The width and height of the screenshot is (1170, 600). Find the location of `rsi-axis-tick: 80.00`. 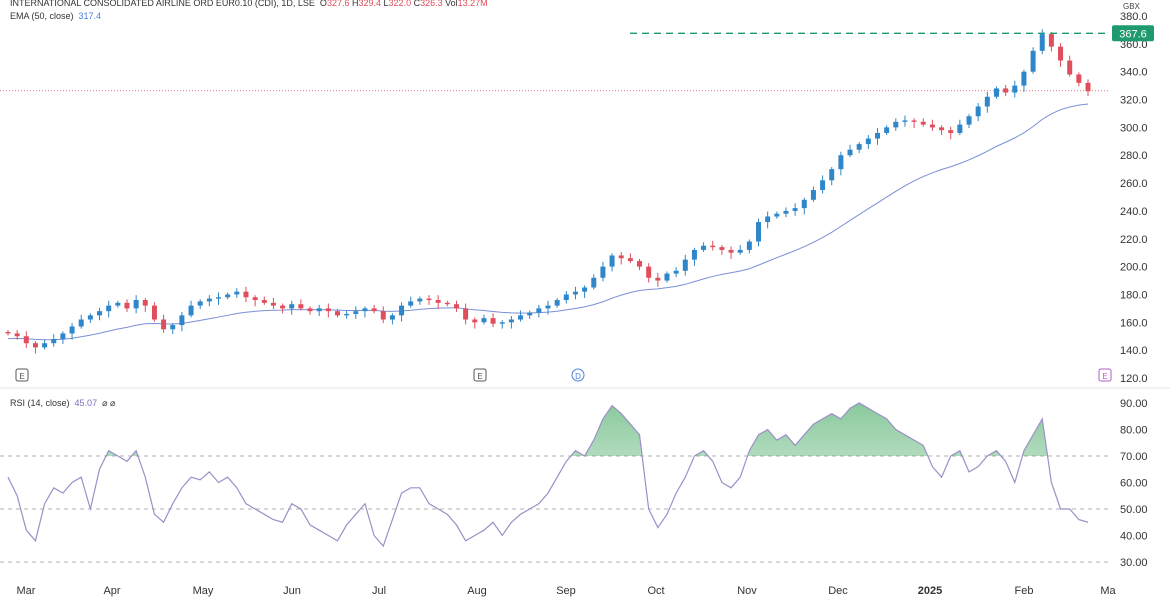

rsi-axis-tick: 80.00 is located at coordinates (1134, 431).